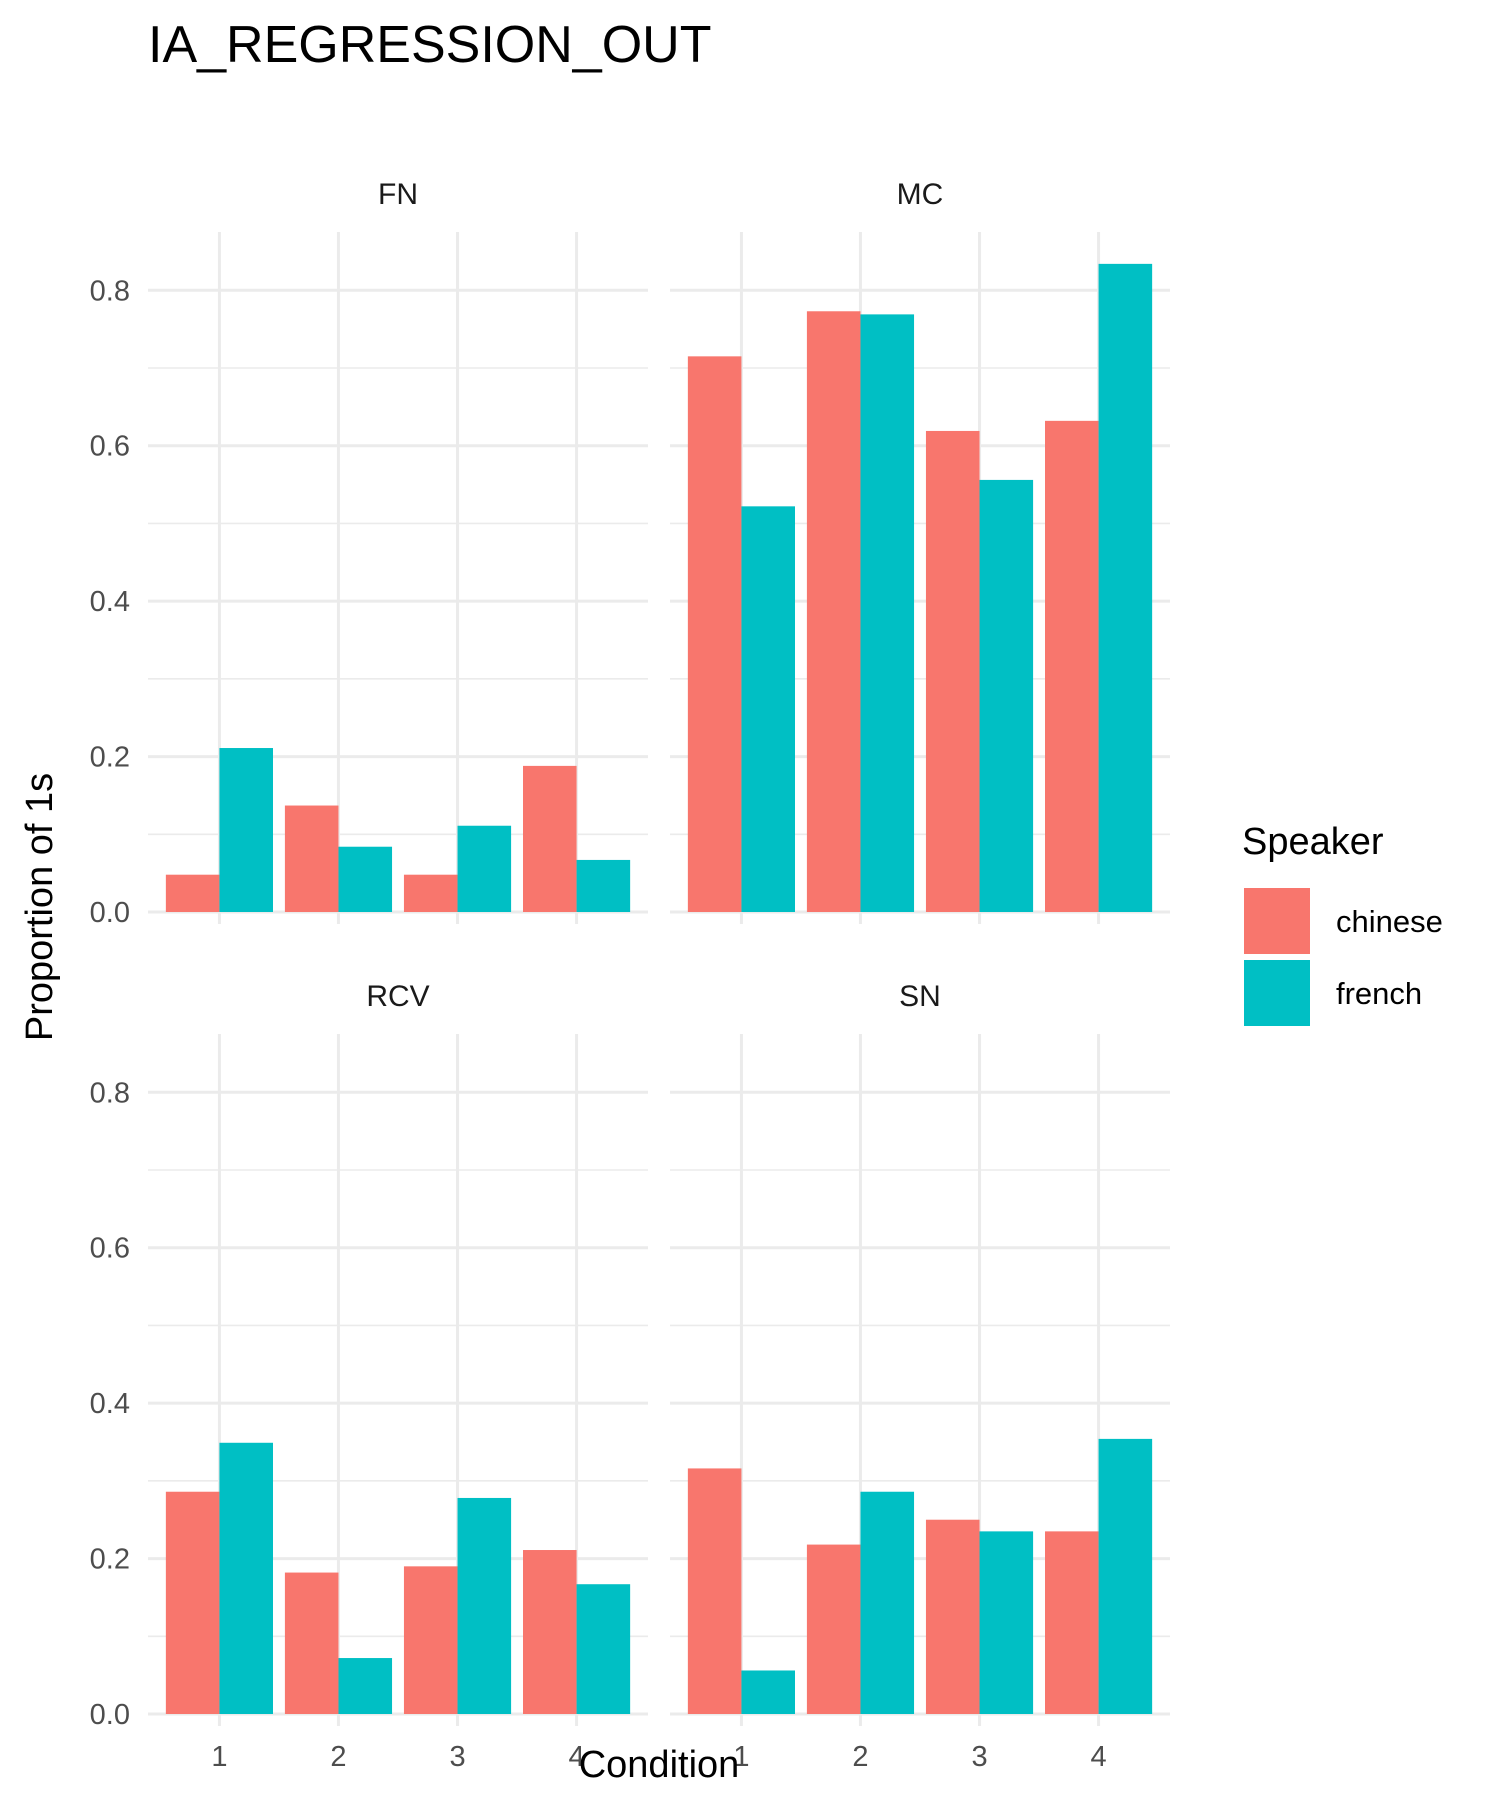 This screenshot has height=1800, width=1500. Describe the element at coordinates (920, 996) in the screenshot. I see `facet-strip-label: SN` at that location.